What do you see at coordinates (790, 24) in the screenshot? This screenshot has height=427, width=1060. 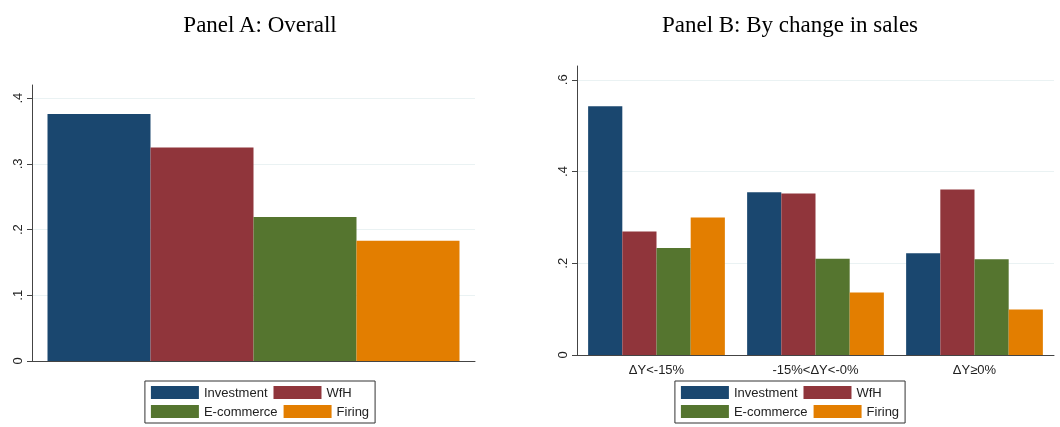 I see `chart-title: Panel B: By change in sales` at bounding box center [790, 24].